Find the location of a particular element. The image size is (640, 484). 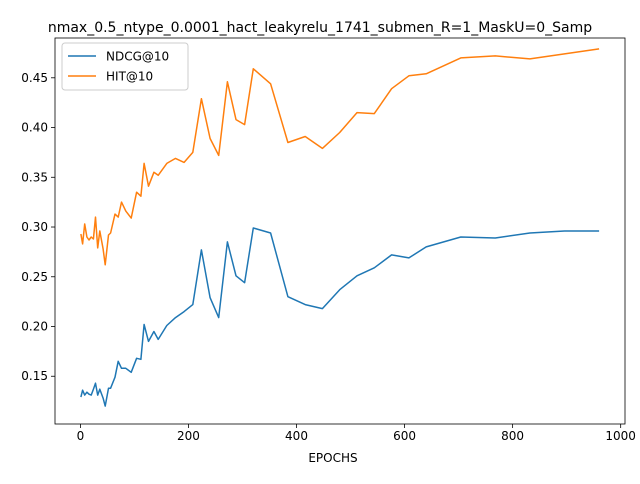

legend-frame is located at coordinates (125, 66).